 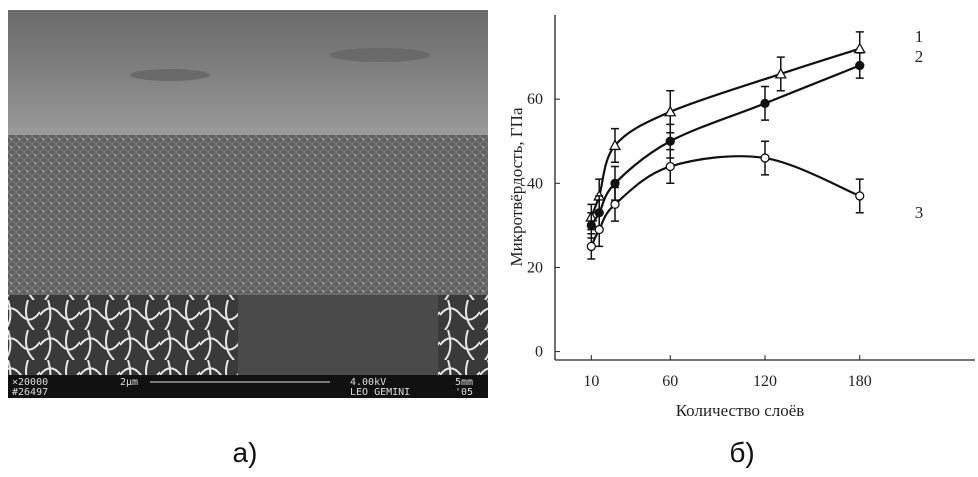 What do you see at coordinates (245, 452) in the screenshot?
I see `caption: а)` at bounding box center [245, 452].